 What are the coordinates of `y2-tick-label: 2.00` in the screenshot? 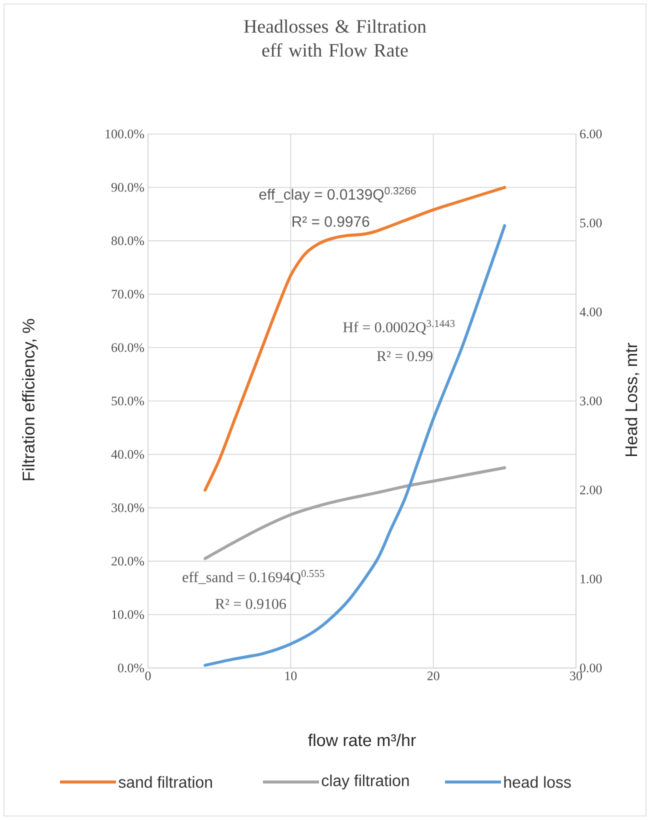 It's located at (591, 490).